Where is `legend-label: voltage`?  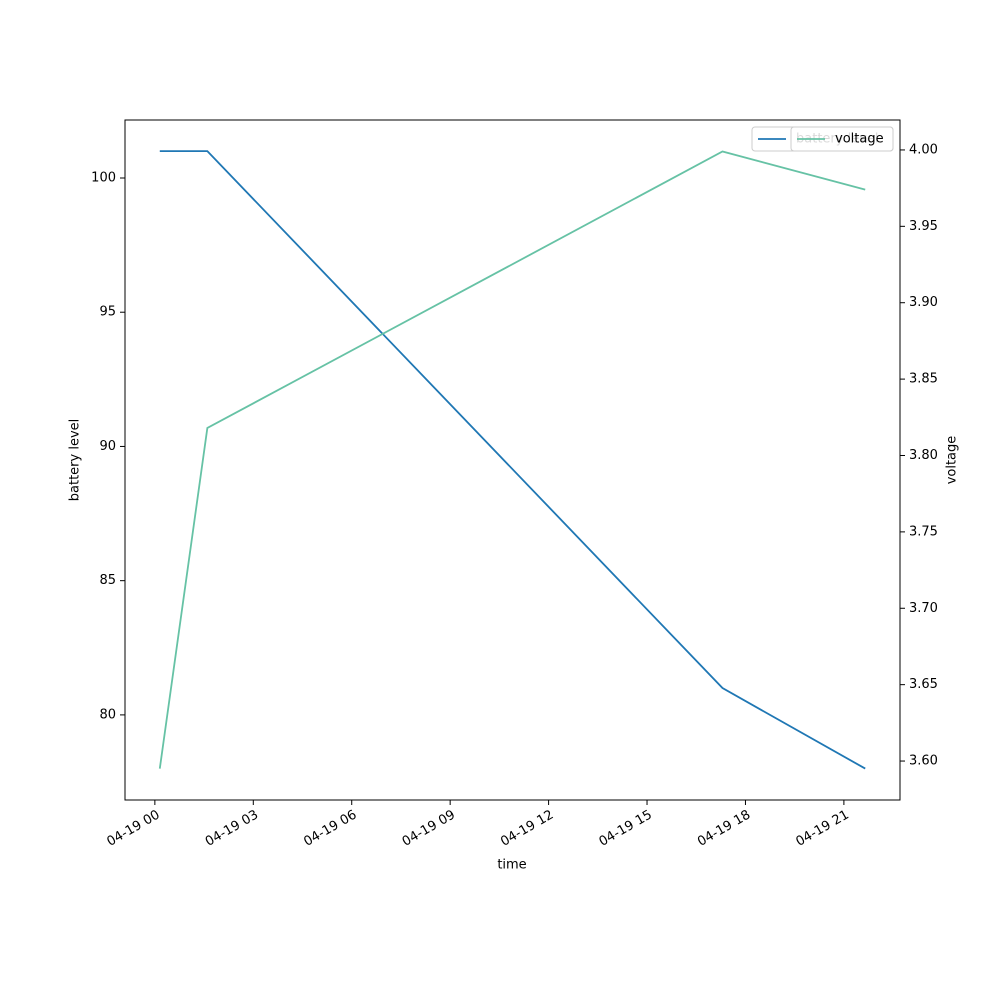
legend-label: voltage is located at coordinates (859, 139).